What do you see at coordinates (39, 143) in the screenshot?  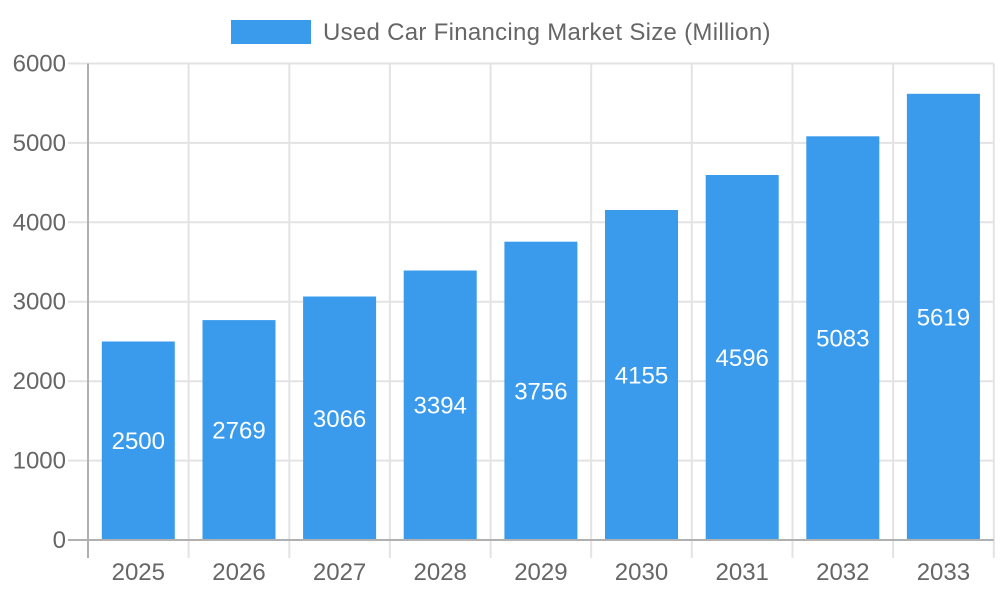 I see `svg-text: 5000` at bounding box center [39, 143].